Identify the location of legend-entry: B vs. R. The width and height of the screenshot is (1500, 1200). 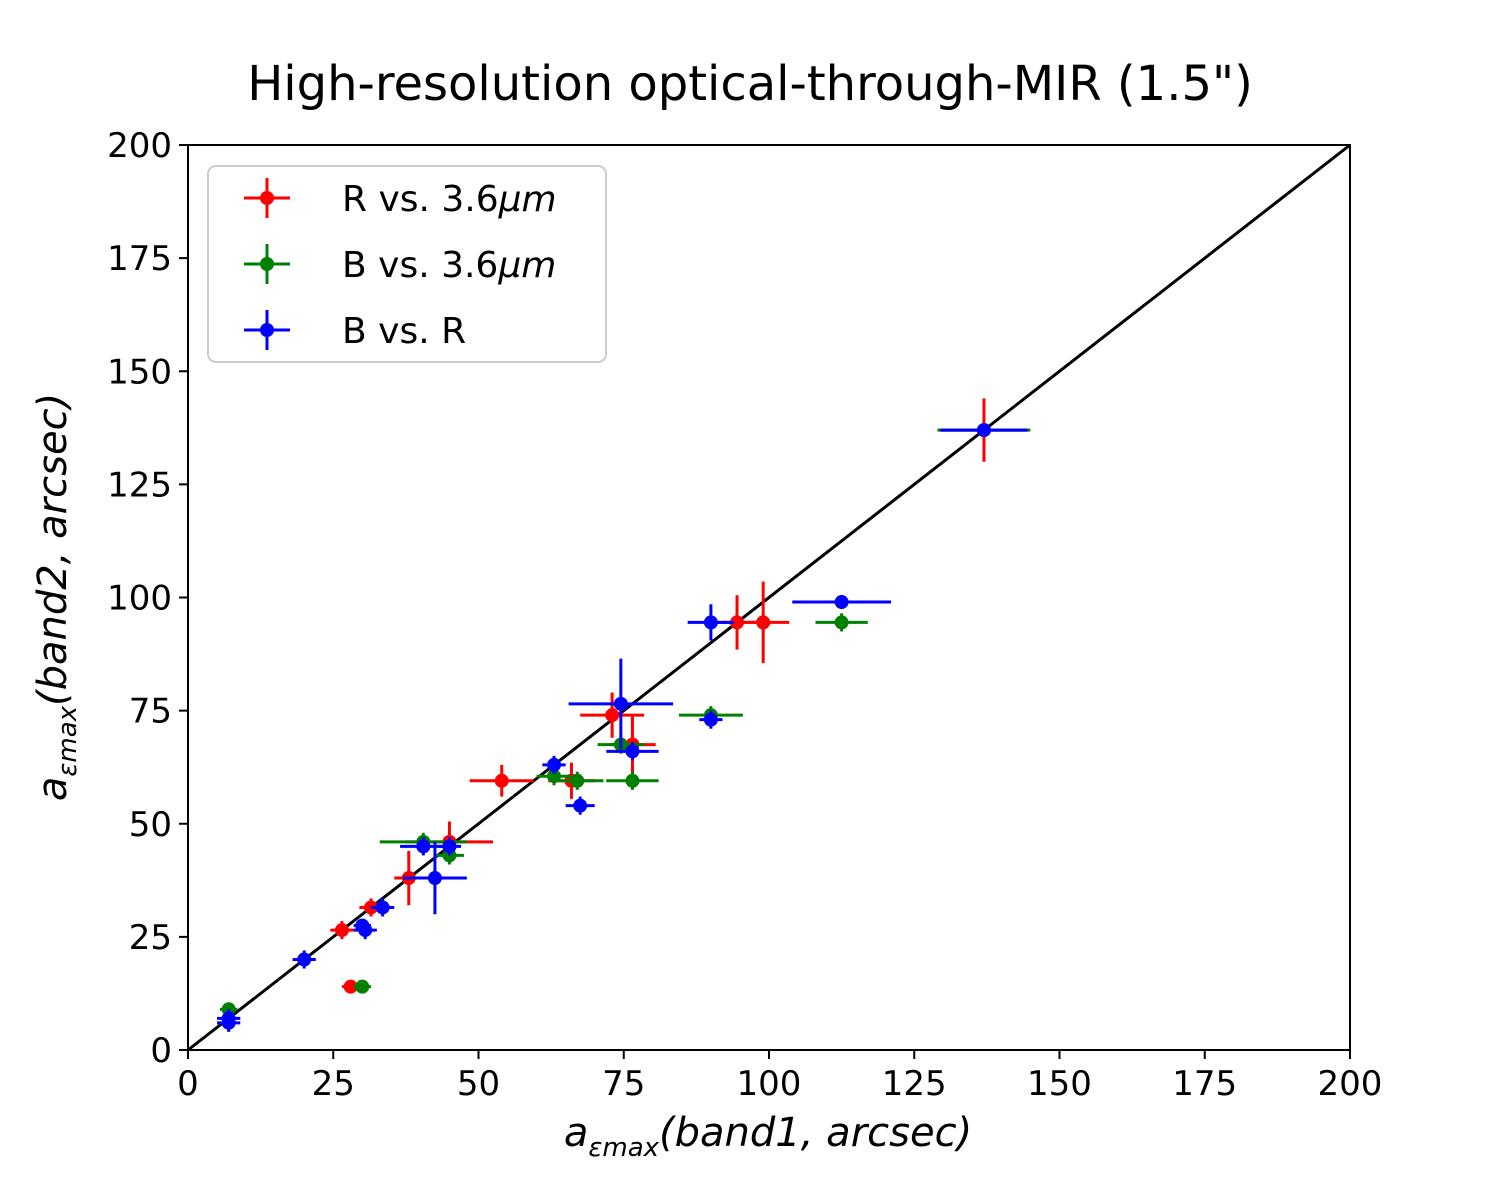
(355, 331).